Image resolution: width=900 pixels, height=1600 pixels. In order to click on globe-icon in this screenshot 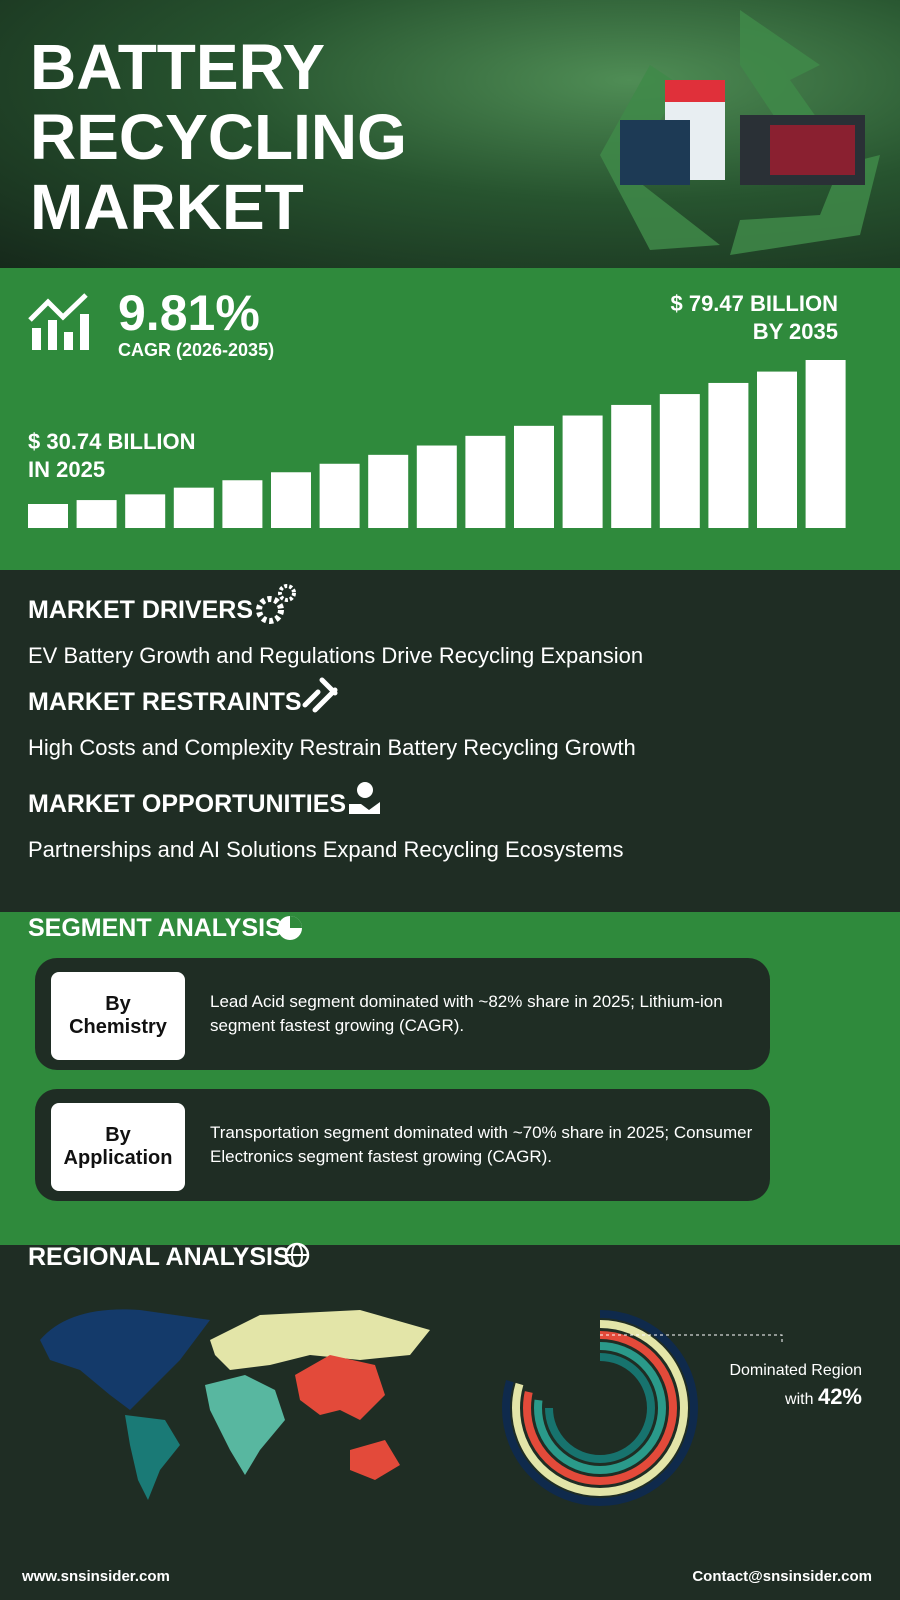, I will do `click(297, 1255)`.